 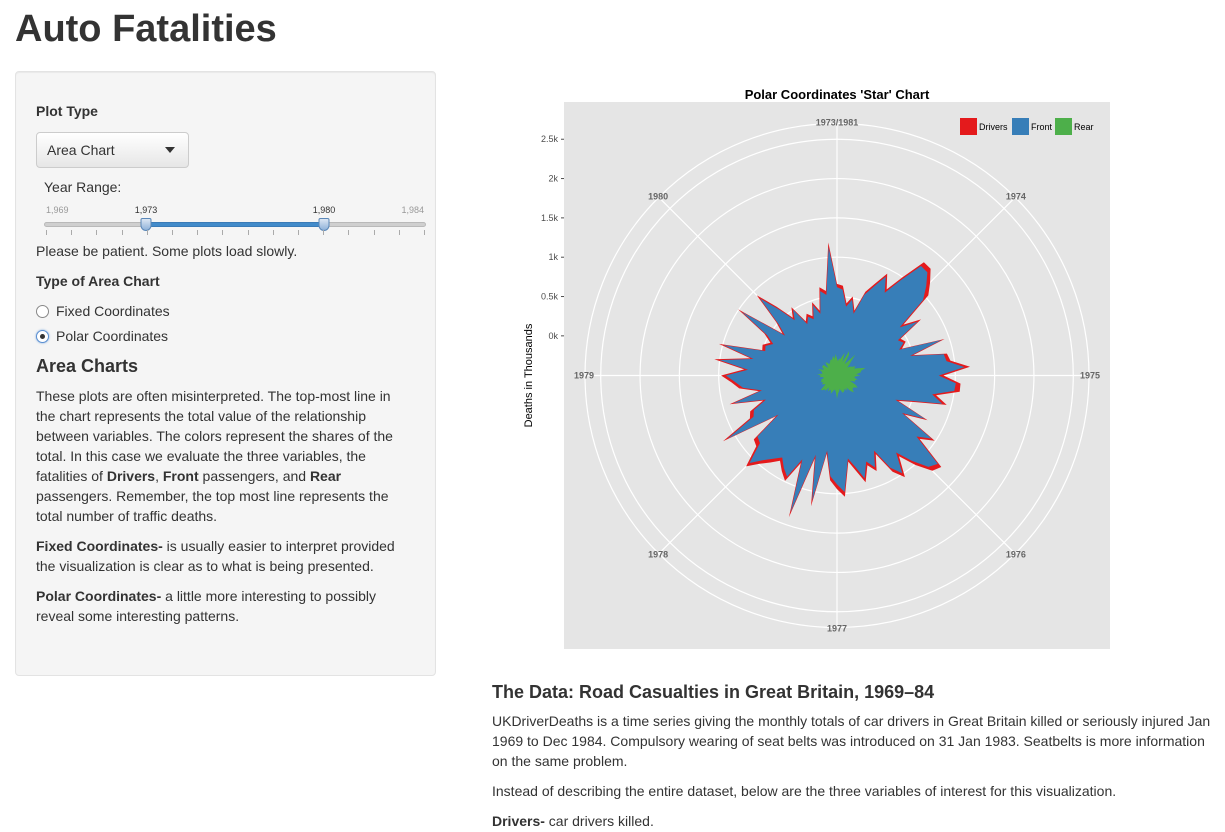 What do you see at coordinates (98, 281) in the screenshot?
I see `area-type-label: Type of Area Chart` at bounding box center [98, 281].